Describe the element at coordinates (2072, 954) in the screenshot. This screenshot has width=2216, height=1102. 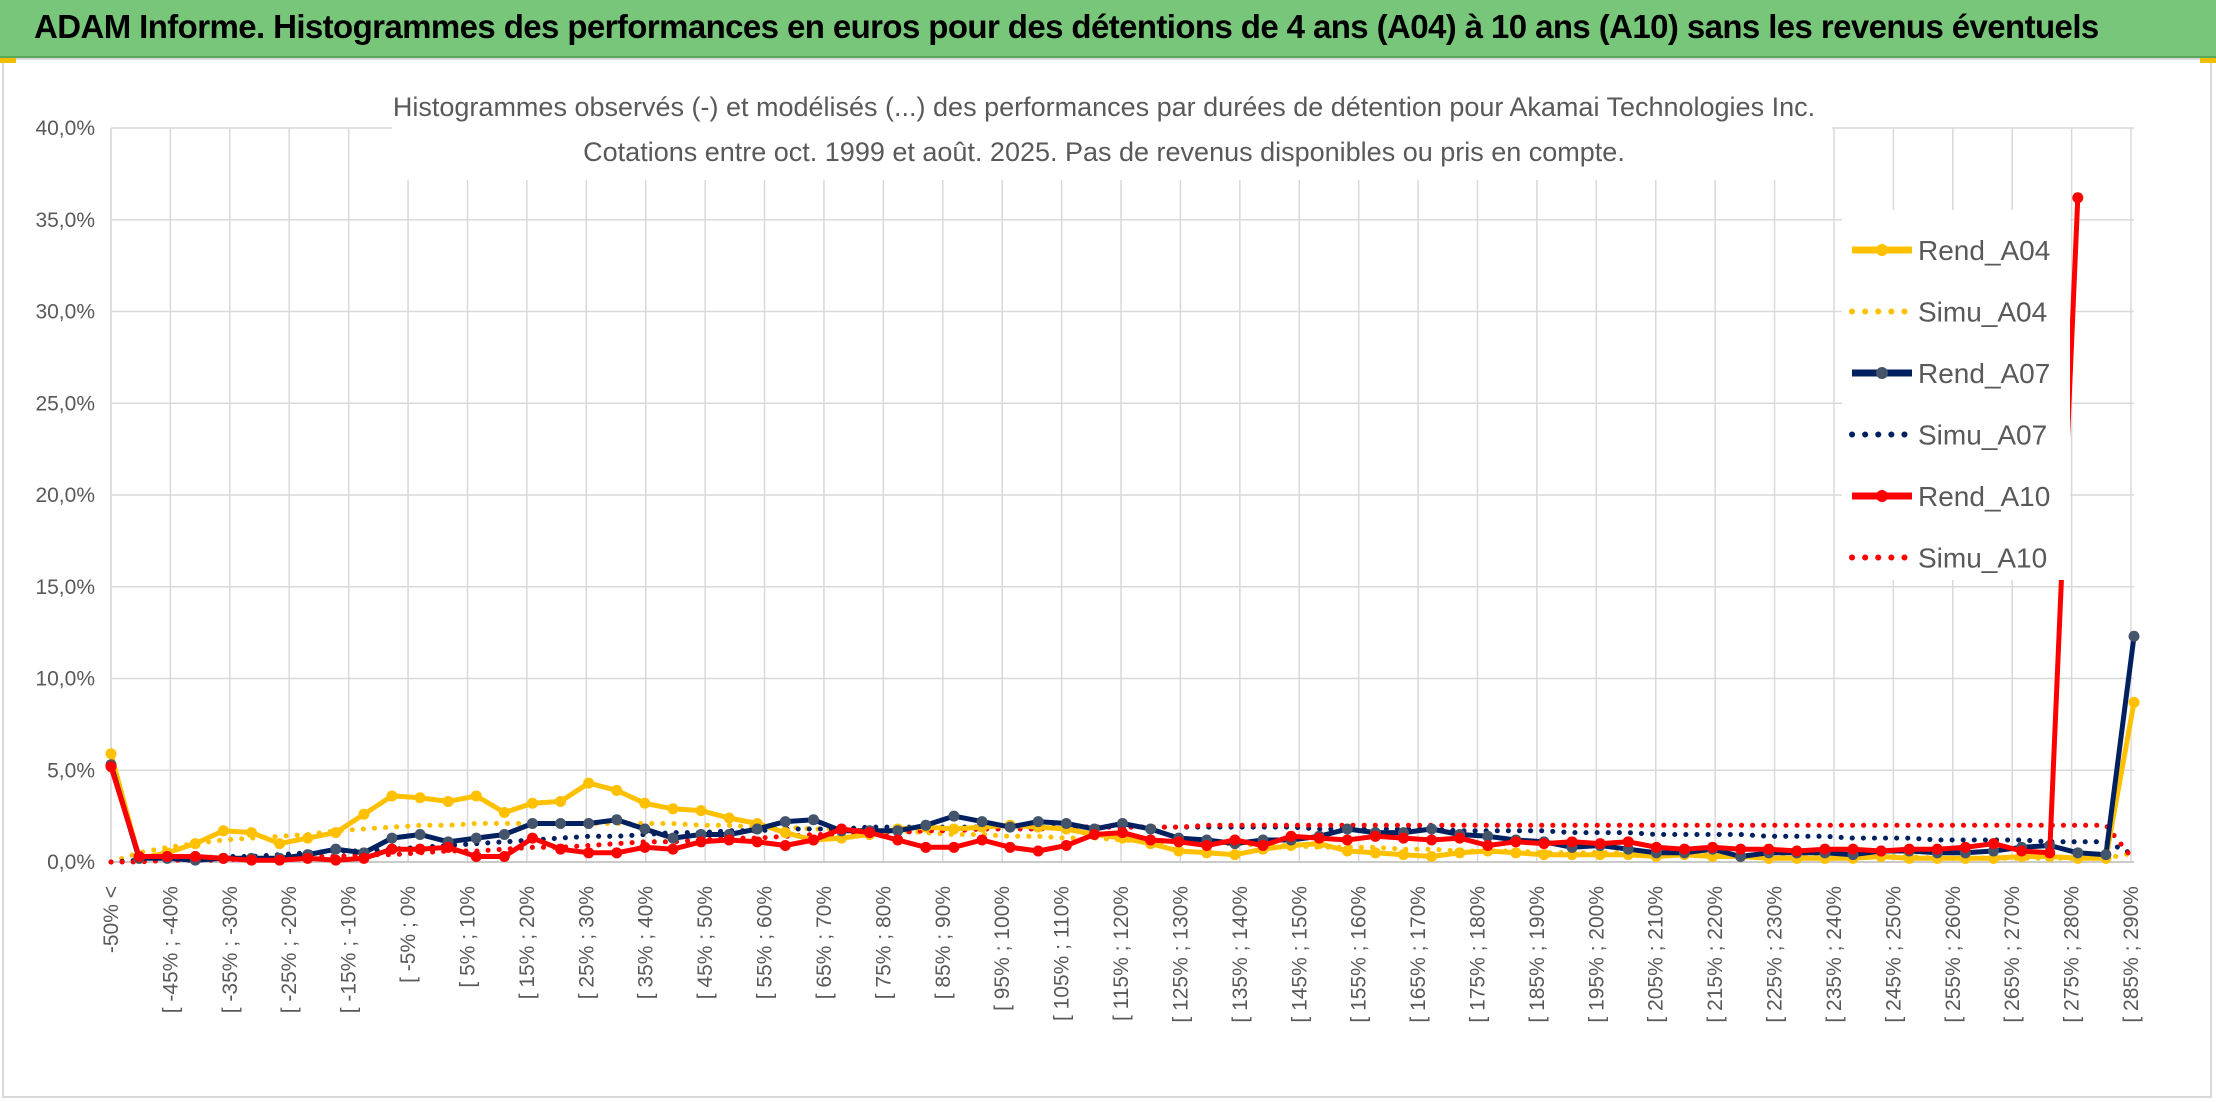
I see `x-tick-label: [ 275% ; 280%` at that location.